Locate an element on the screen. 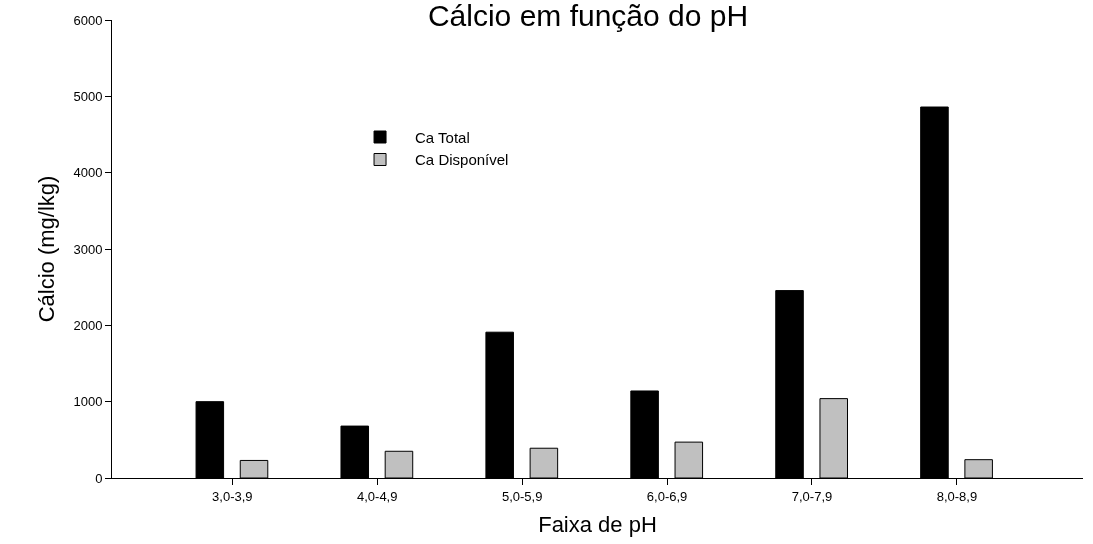 This screenshot has height=544, width=1093. legend-label: Ca Disponível is located at coordinates (462, 160).